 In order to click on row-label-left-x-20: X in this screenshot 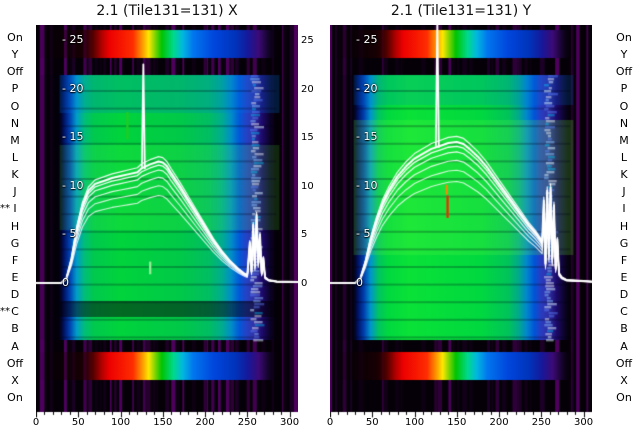, I will do `click(15, 380)`.